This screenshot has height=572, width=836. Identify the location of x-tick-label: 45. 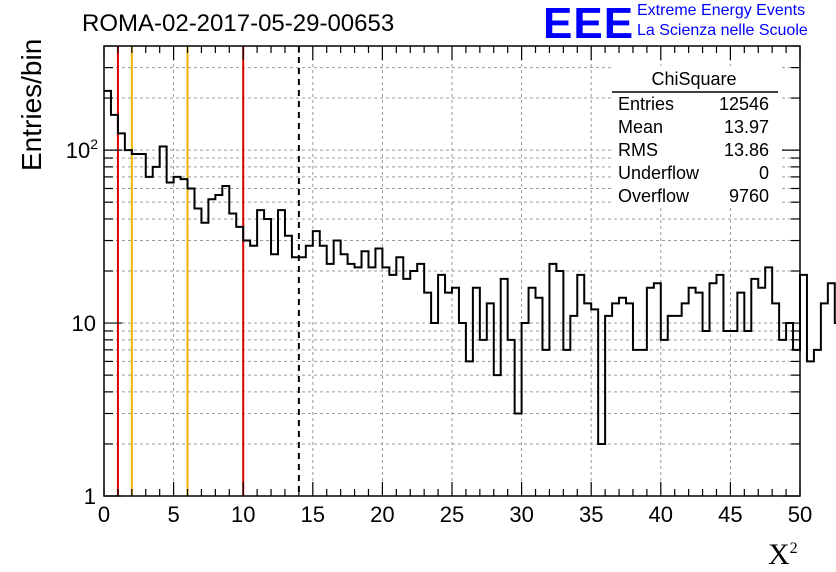
(730, 514).